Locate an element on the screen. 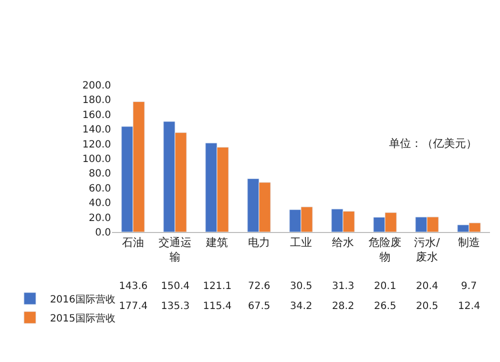  data-label: 143.6 is located at coordinates (133, 286).